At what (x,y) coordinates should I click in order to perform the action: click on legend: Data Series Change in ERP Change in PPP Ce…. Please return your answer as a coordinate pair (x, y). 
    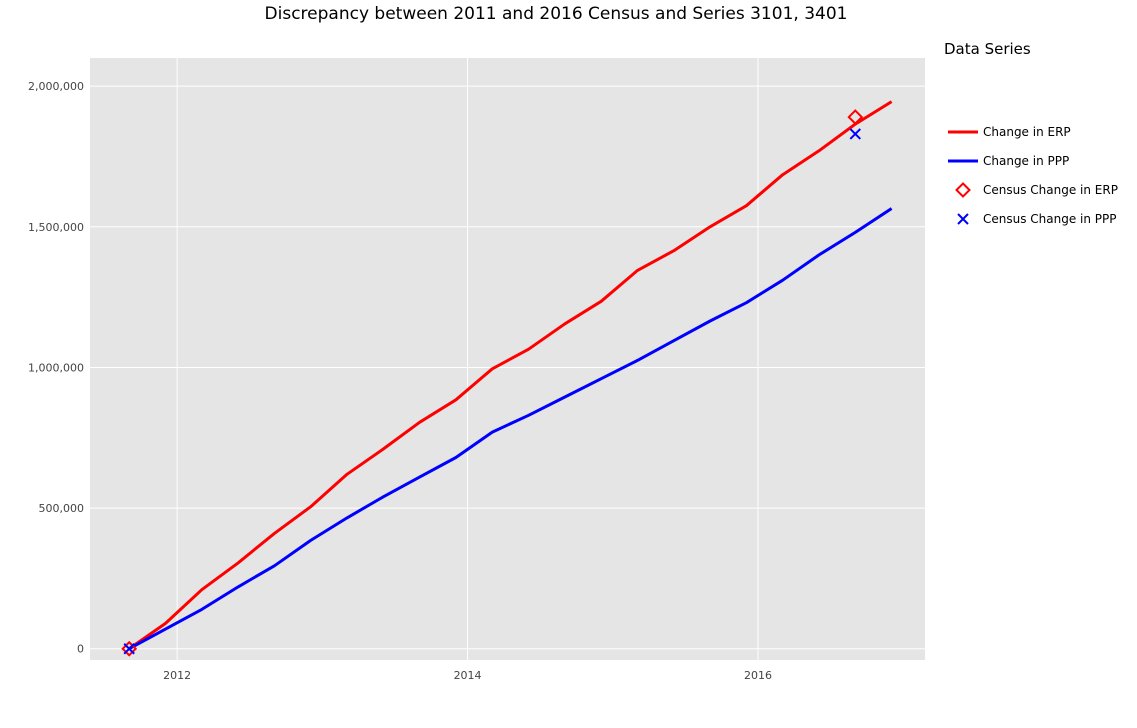
    Looking at the image, I should click on (1031, 133).